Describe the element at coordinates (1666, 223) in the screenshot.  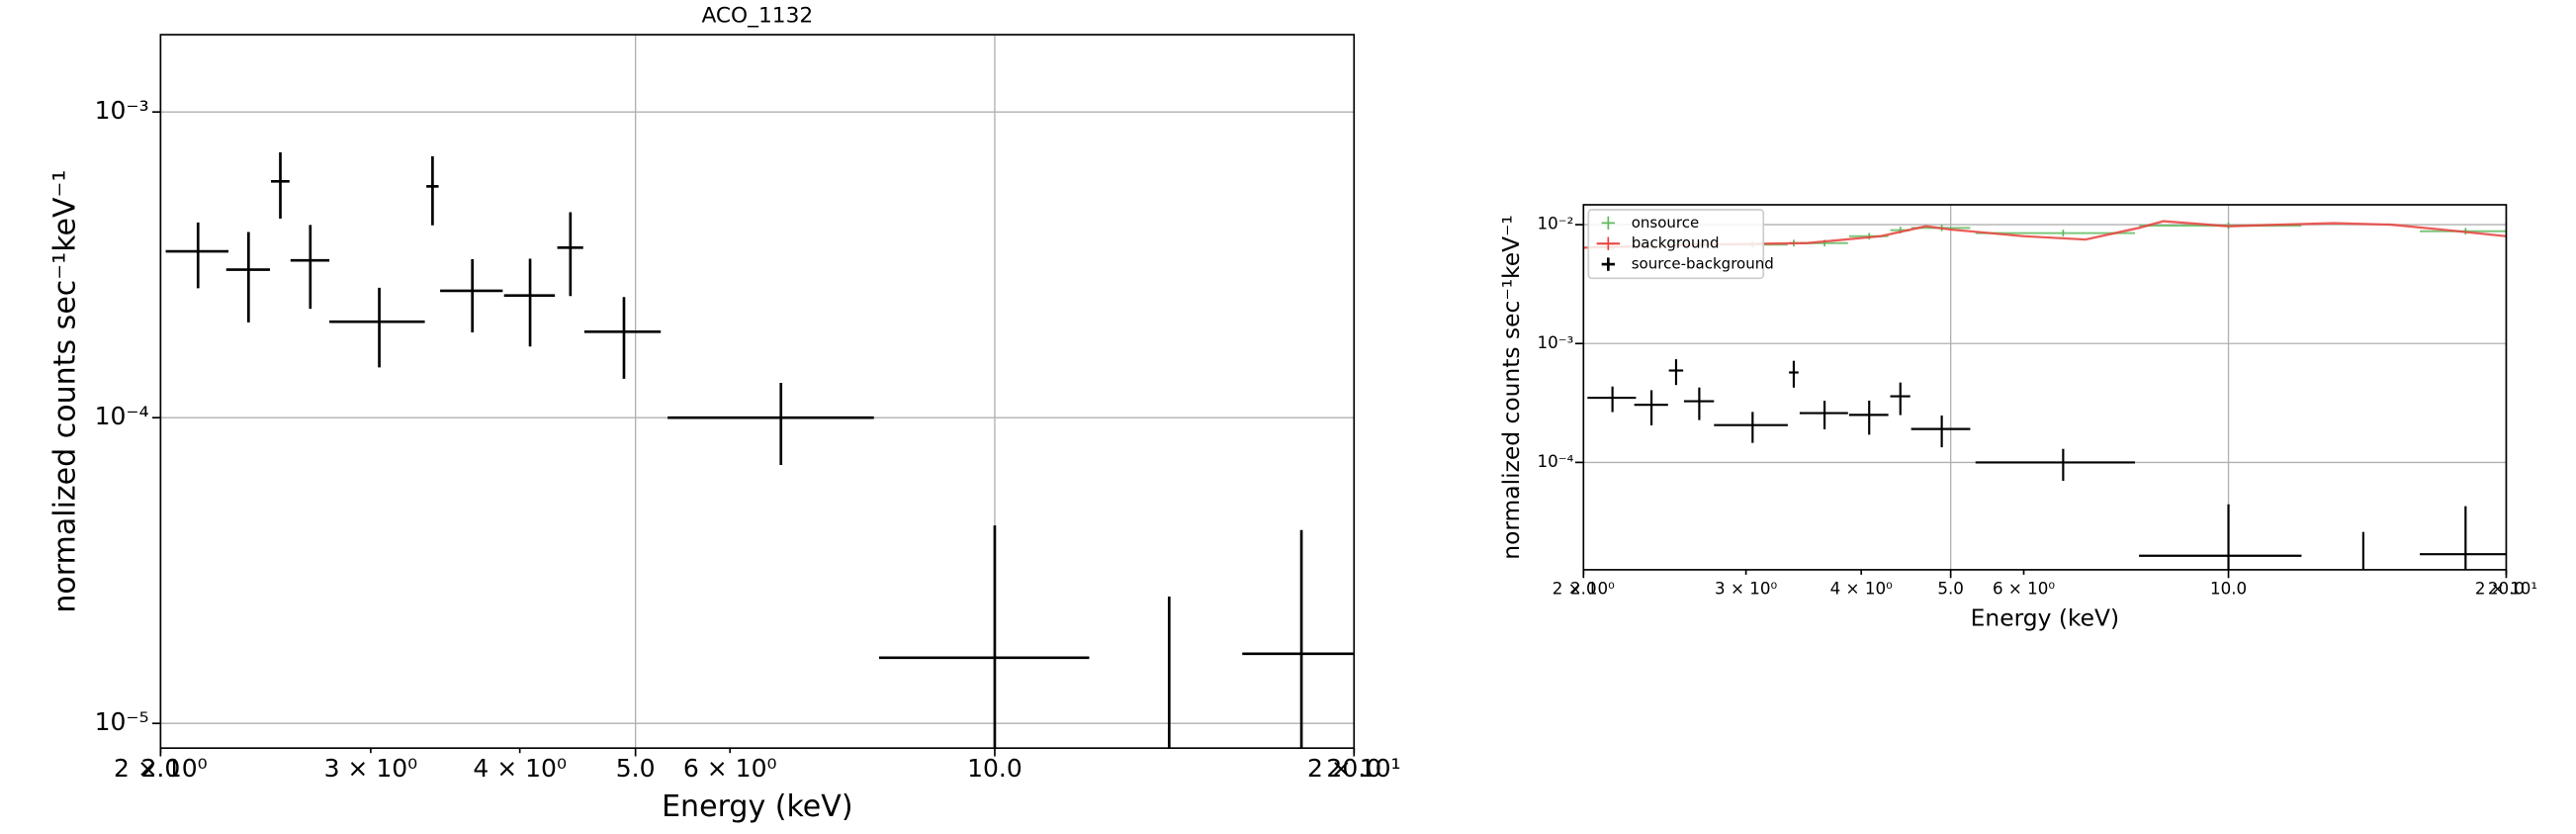
I see `legend-label: onsource` at that location.